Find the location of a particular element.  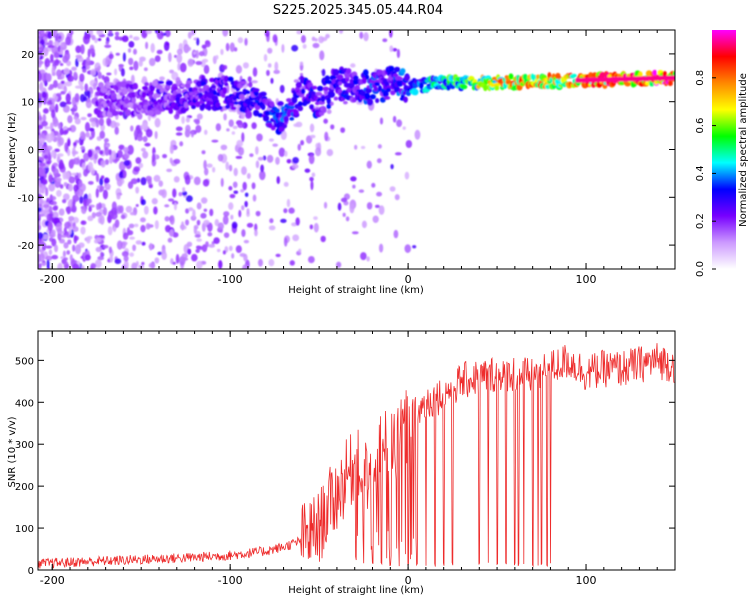

snr-ytick-label: 500 is located at coordinates (24, 361).